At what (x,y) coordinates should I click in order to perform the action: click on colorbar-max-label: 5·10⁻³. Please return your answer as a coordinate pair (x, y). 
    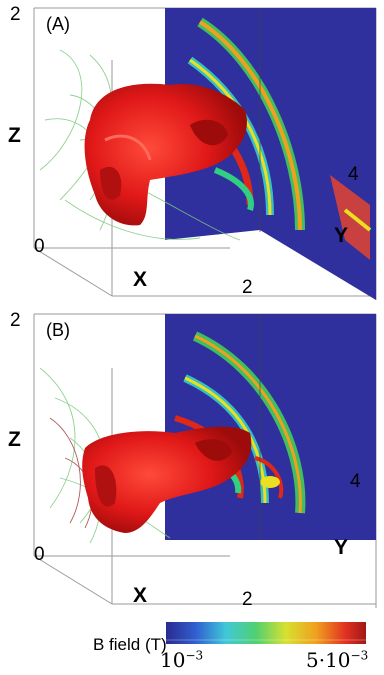
    Looking at the image, I should click on (337, 660).